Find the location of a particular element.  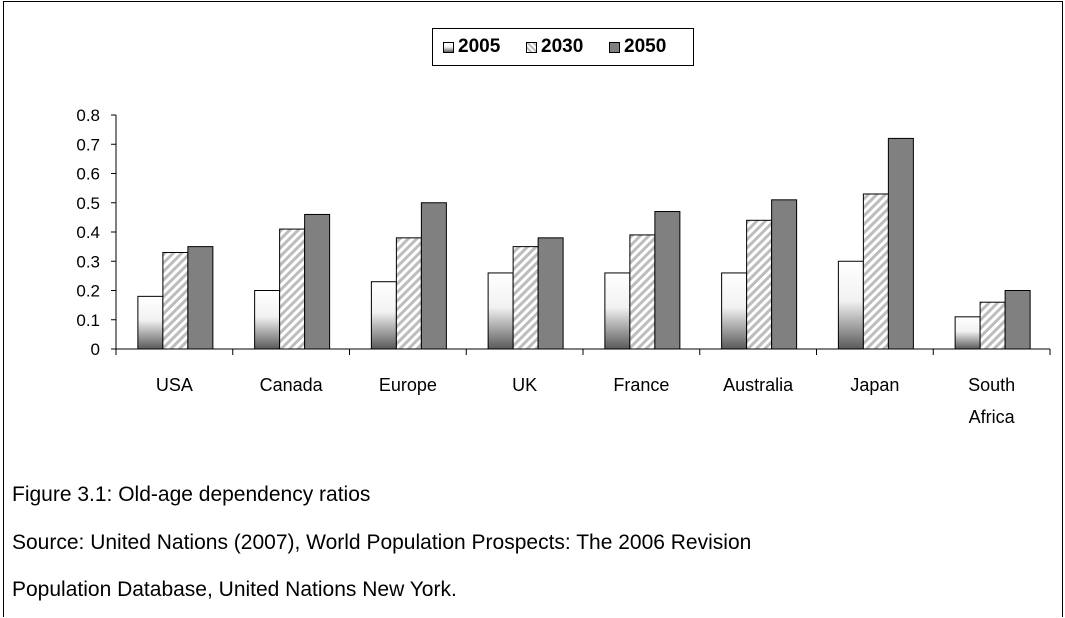

legend-label-2005: 2005 is located at coordinates (479, 46).